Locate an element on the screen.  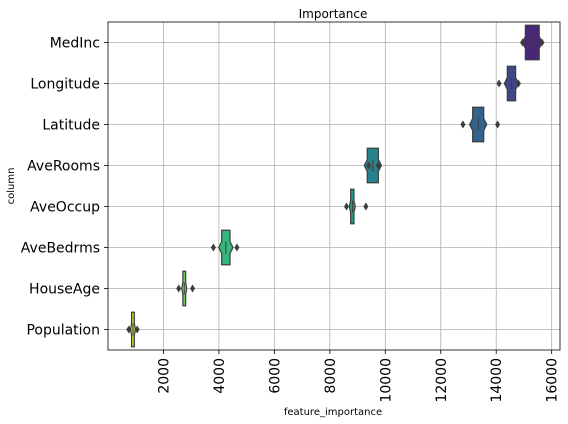
y-tick-label-medinc: MedInc is located at coordinates (75, 44).